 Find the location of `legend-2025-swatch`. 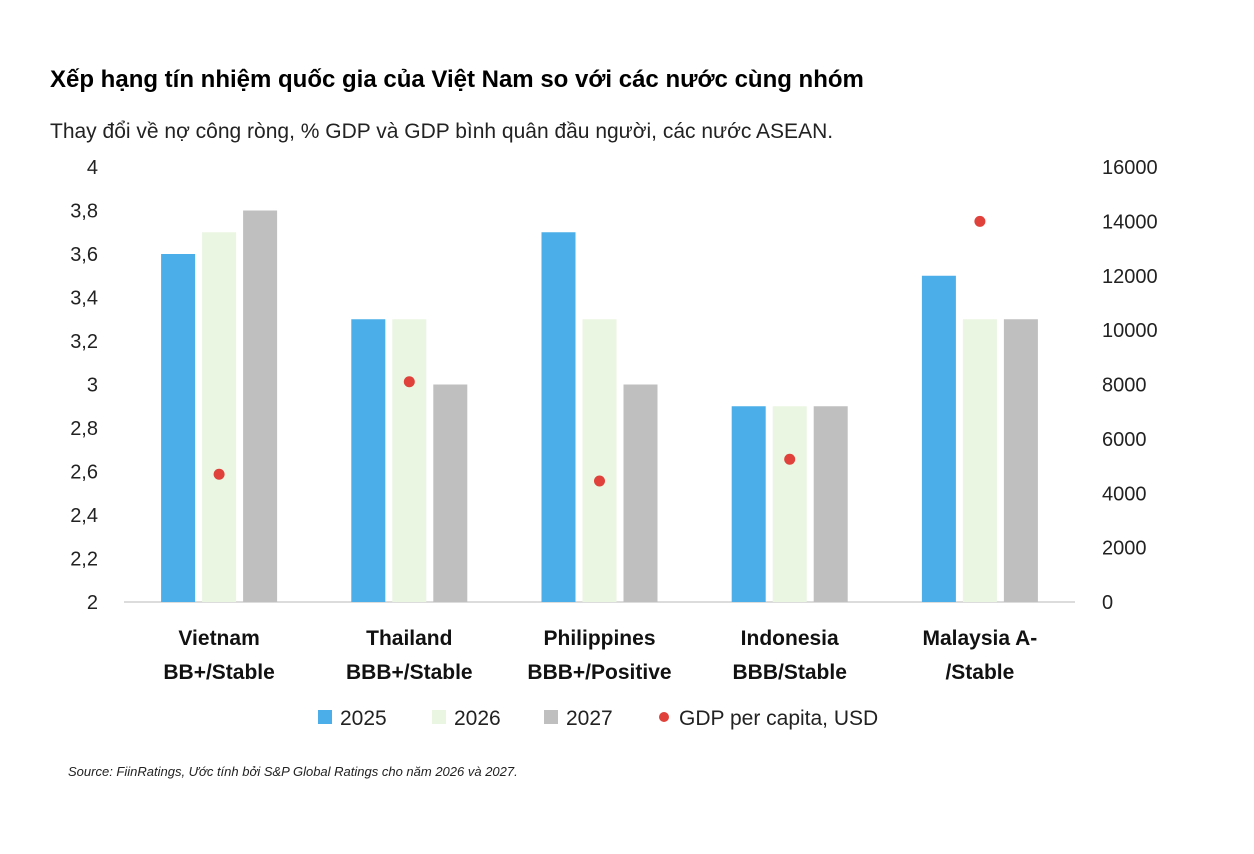

legend-2025-swatch is located at coordinates (325, 717).